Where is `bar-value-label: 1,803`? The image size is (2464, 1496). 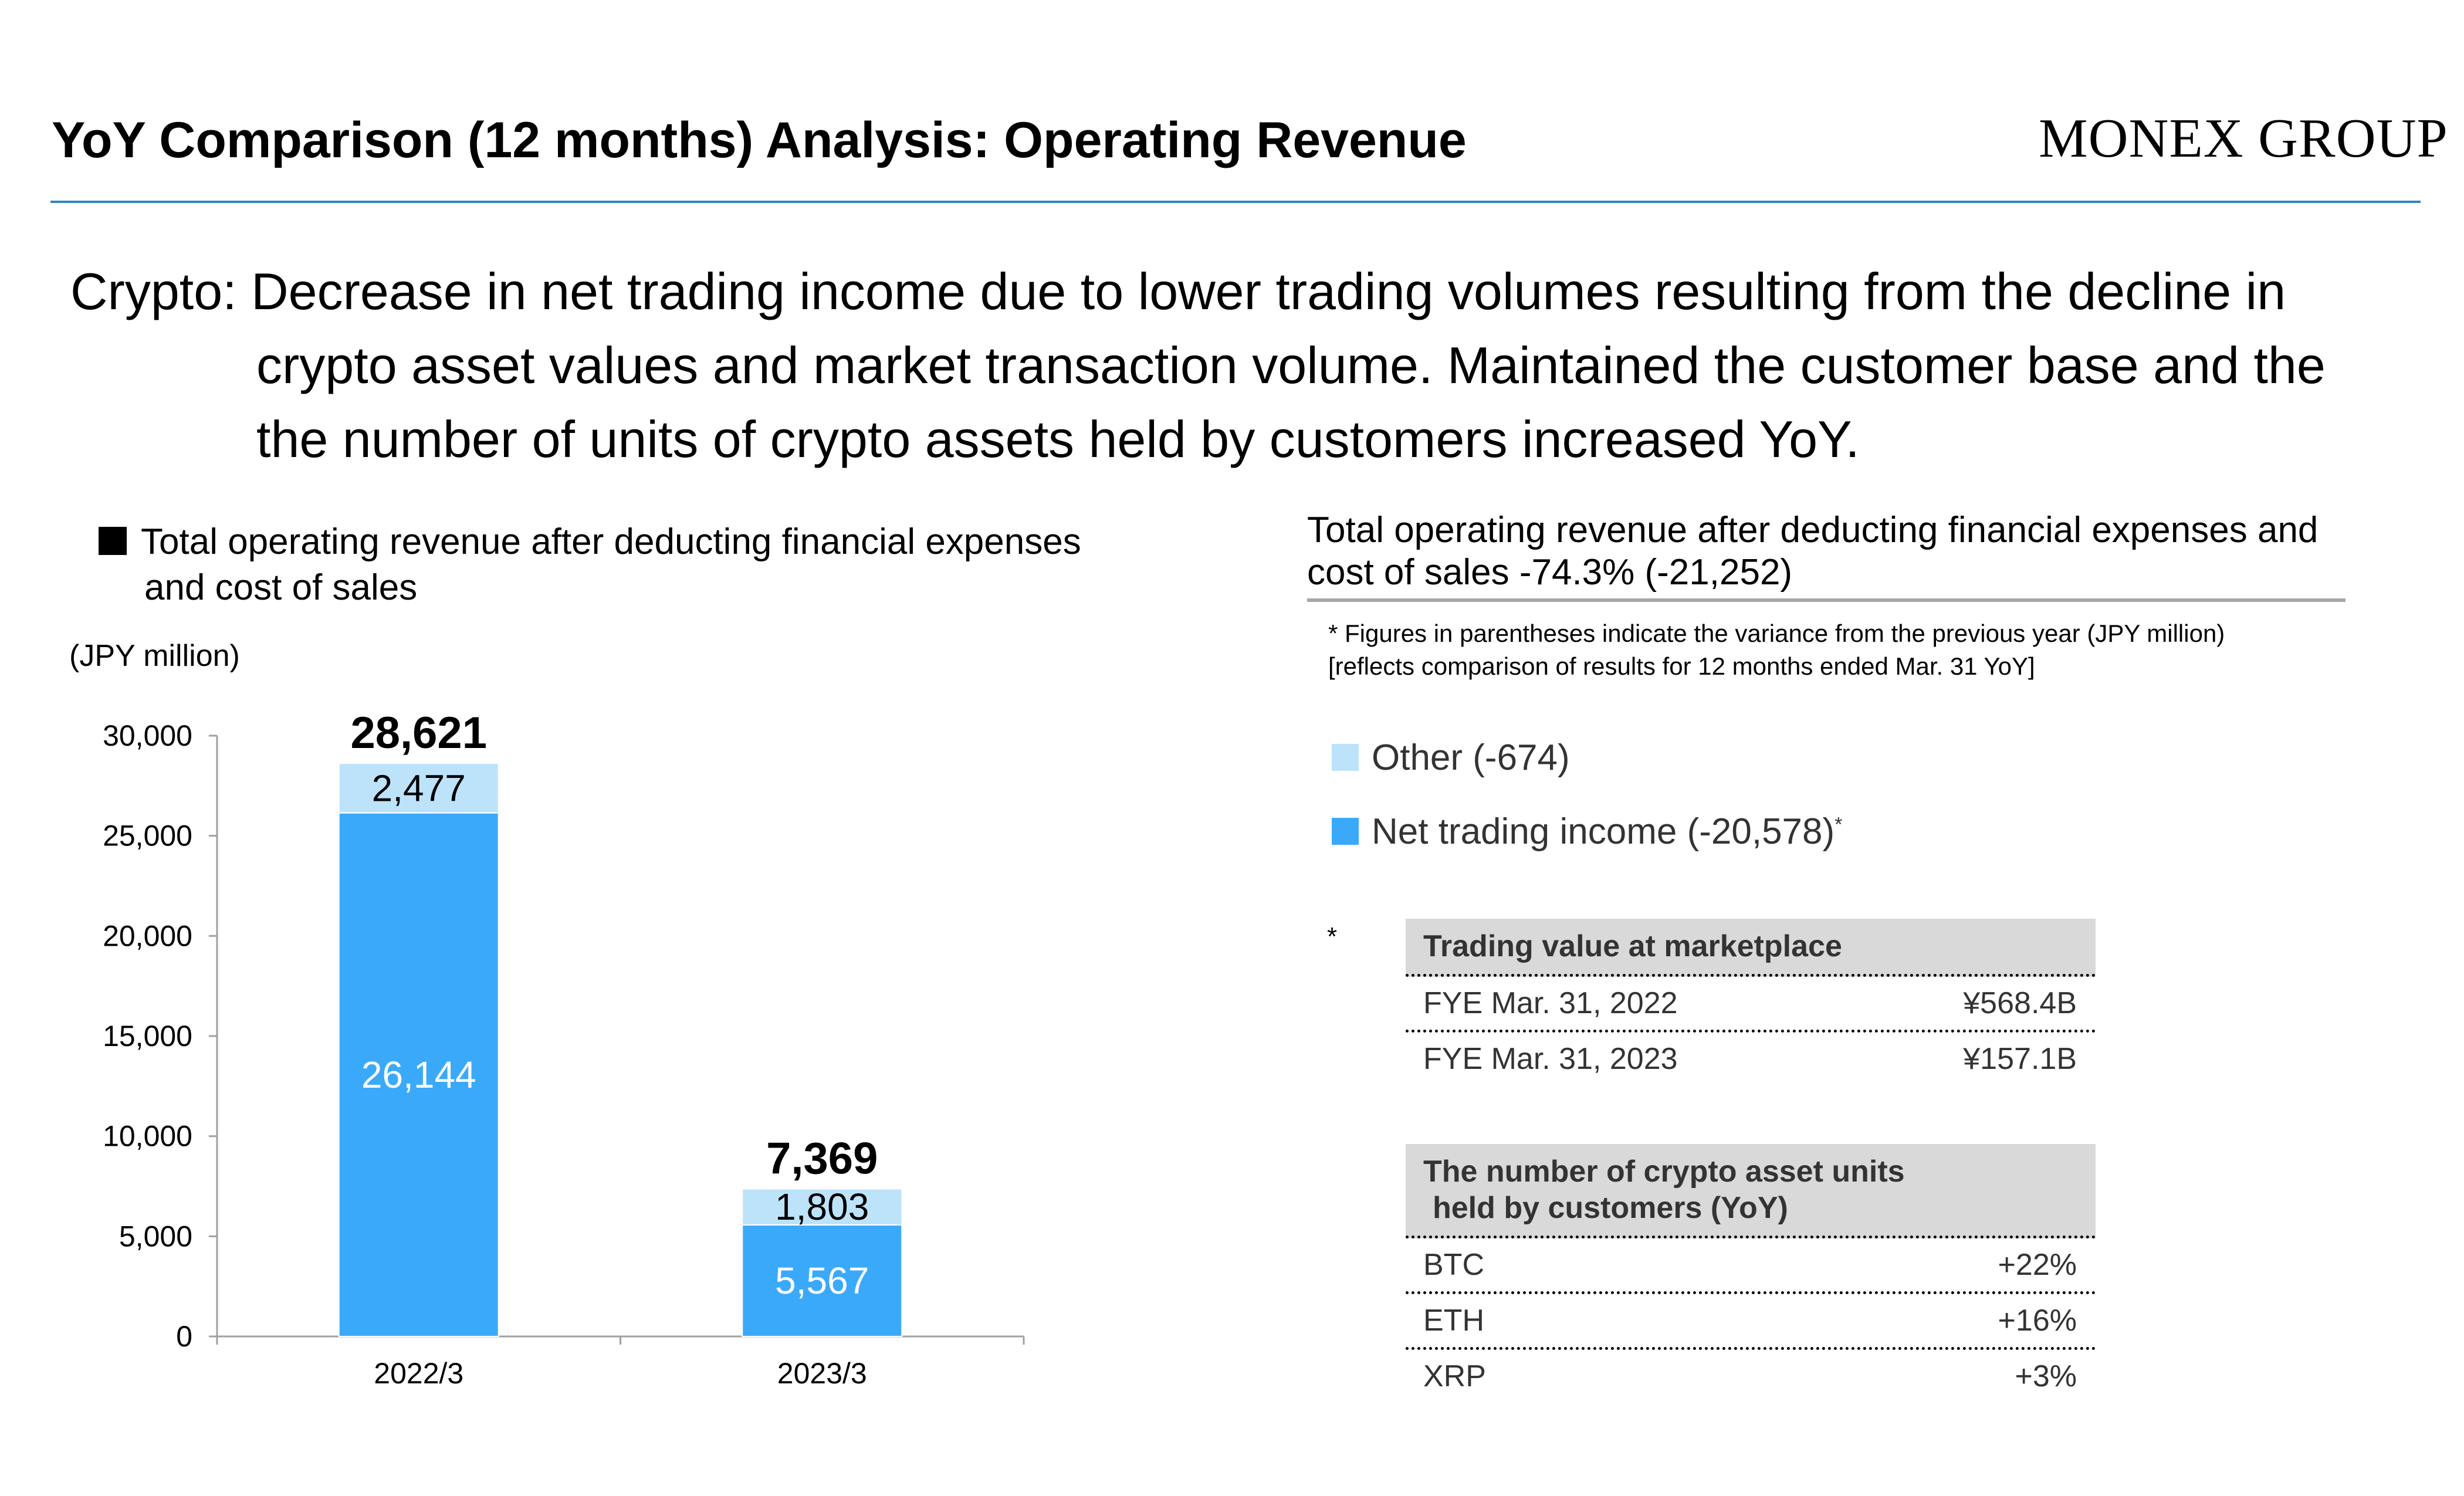 bar-value-label: 1,803 is located at coordinates (822, 1207).